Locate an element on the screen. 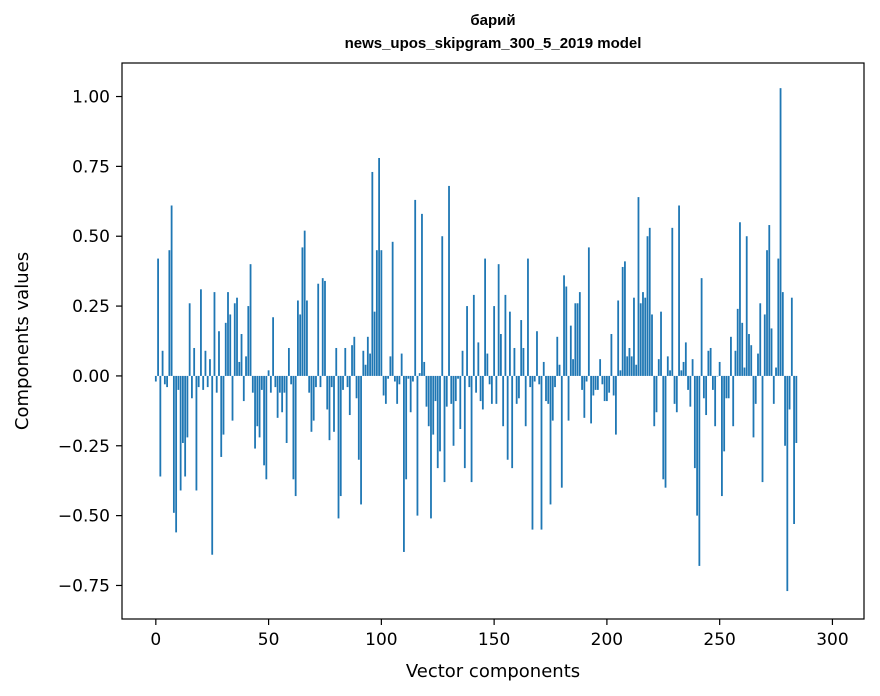 The height and width of the screenshot is (696, 880). x-tick-label: 250 is located at coordinates (719, 640).